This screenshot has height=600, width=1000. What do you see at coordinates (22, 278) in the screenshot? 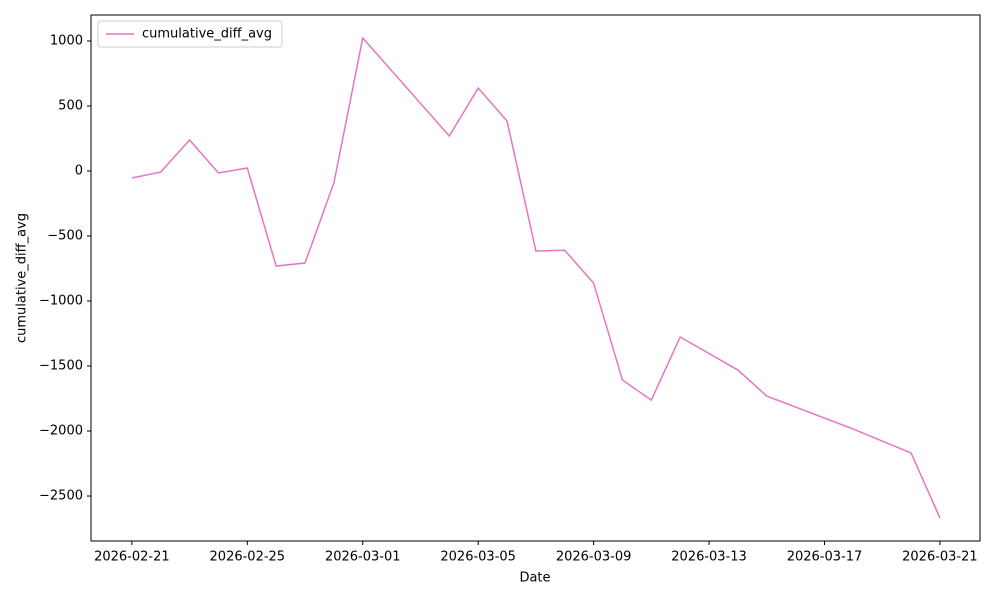
I see `y-axis-label: cumulative_diff_avg` at bounding box center [22, 278].